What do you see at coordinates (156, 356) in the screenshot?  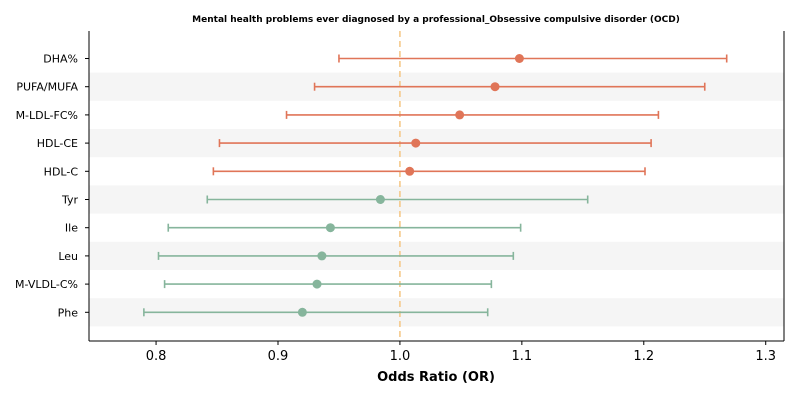 I see `x-tick-label-0: 0.8` at bounding box center [156, 356].